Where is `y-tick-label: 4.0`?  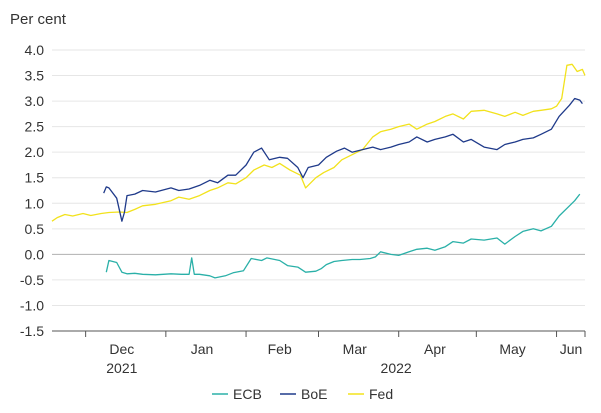 y-tick-label: 4.0 is located at coordinates (35, 50).